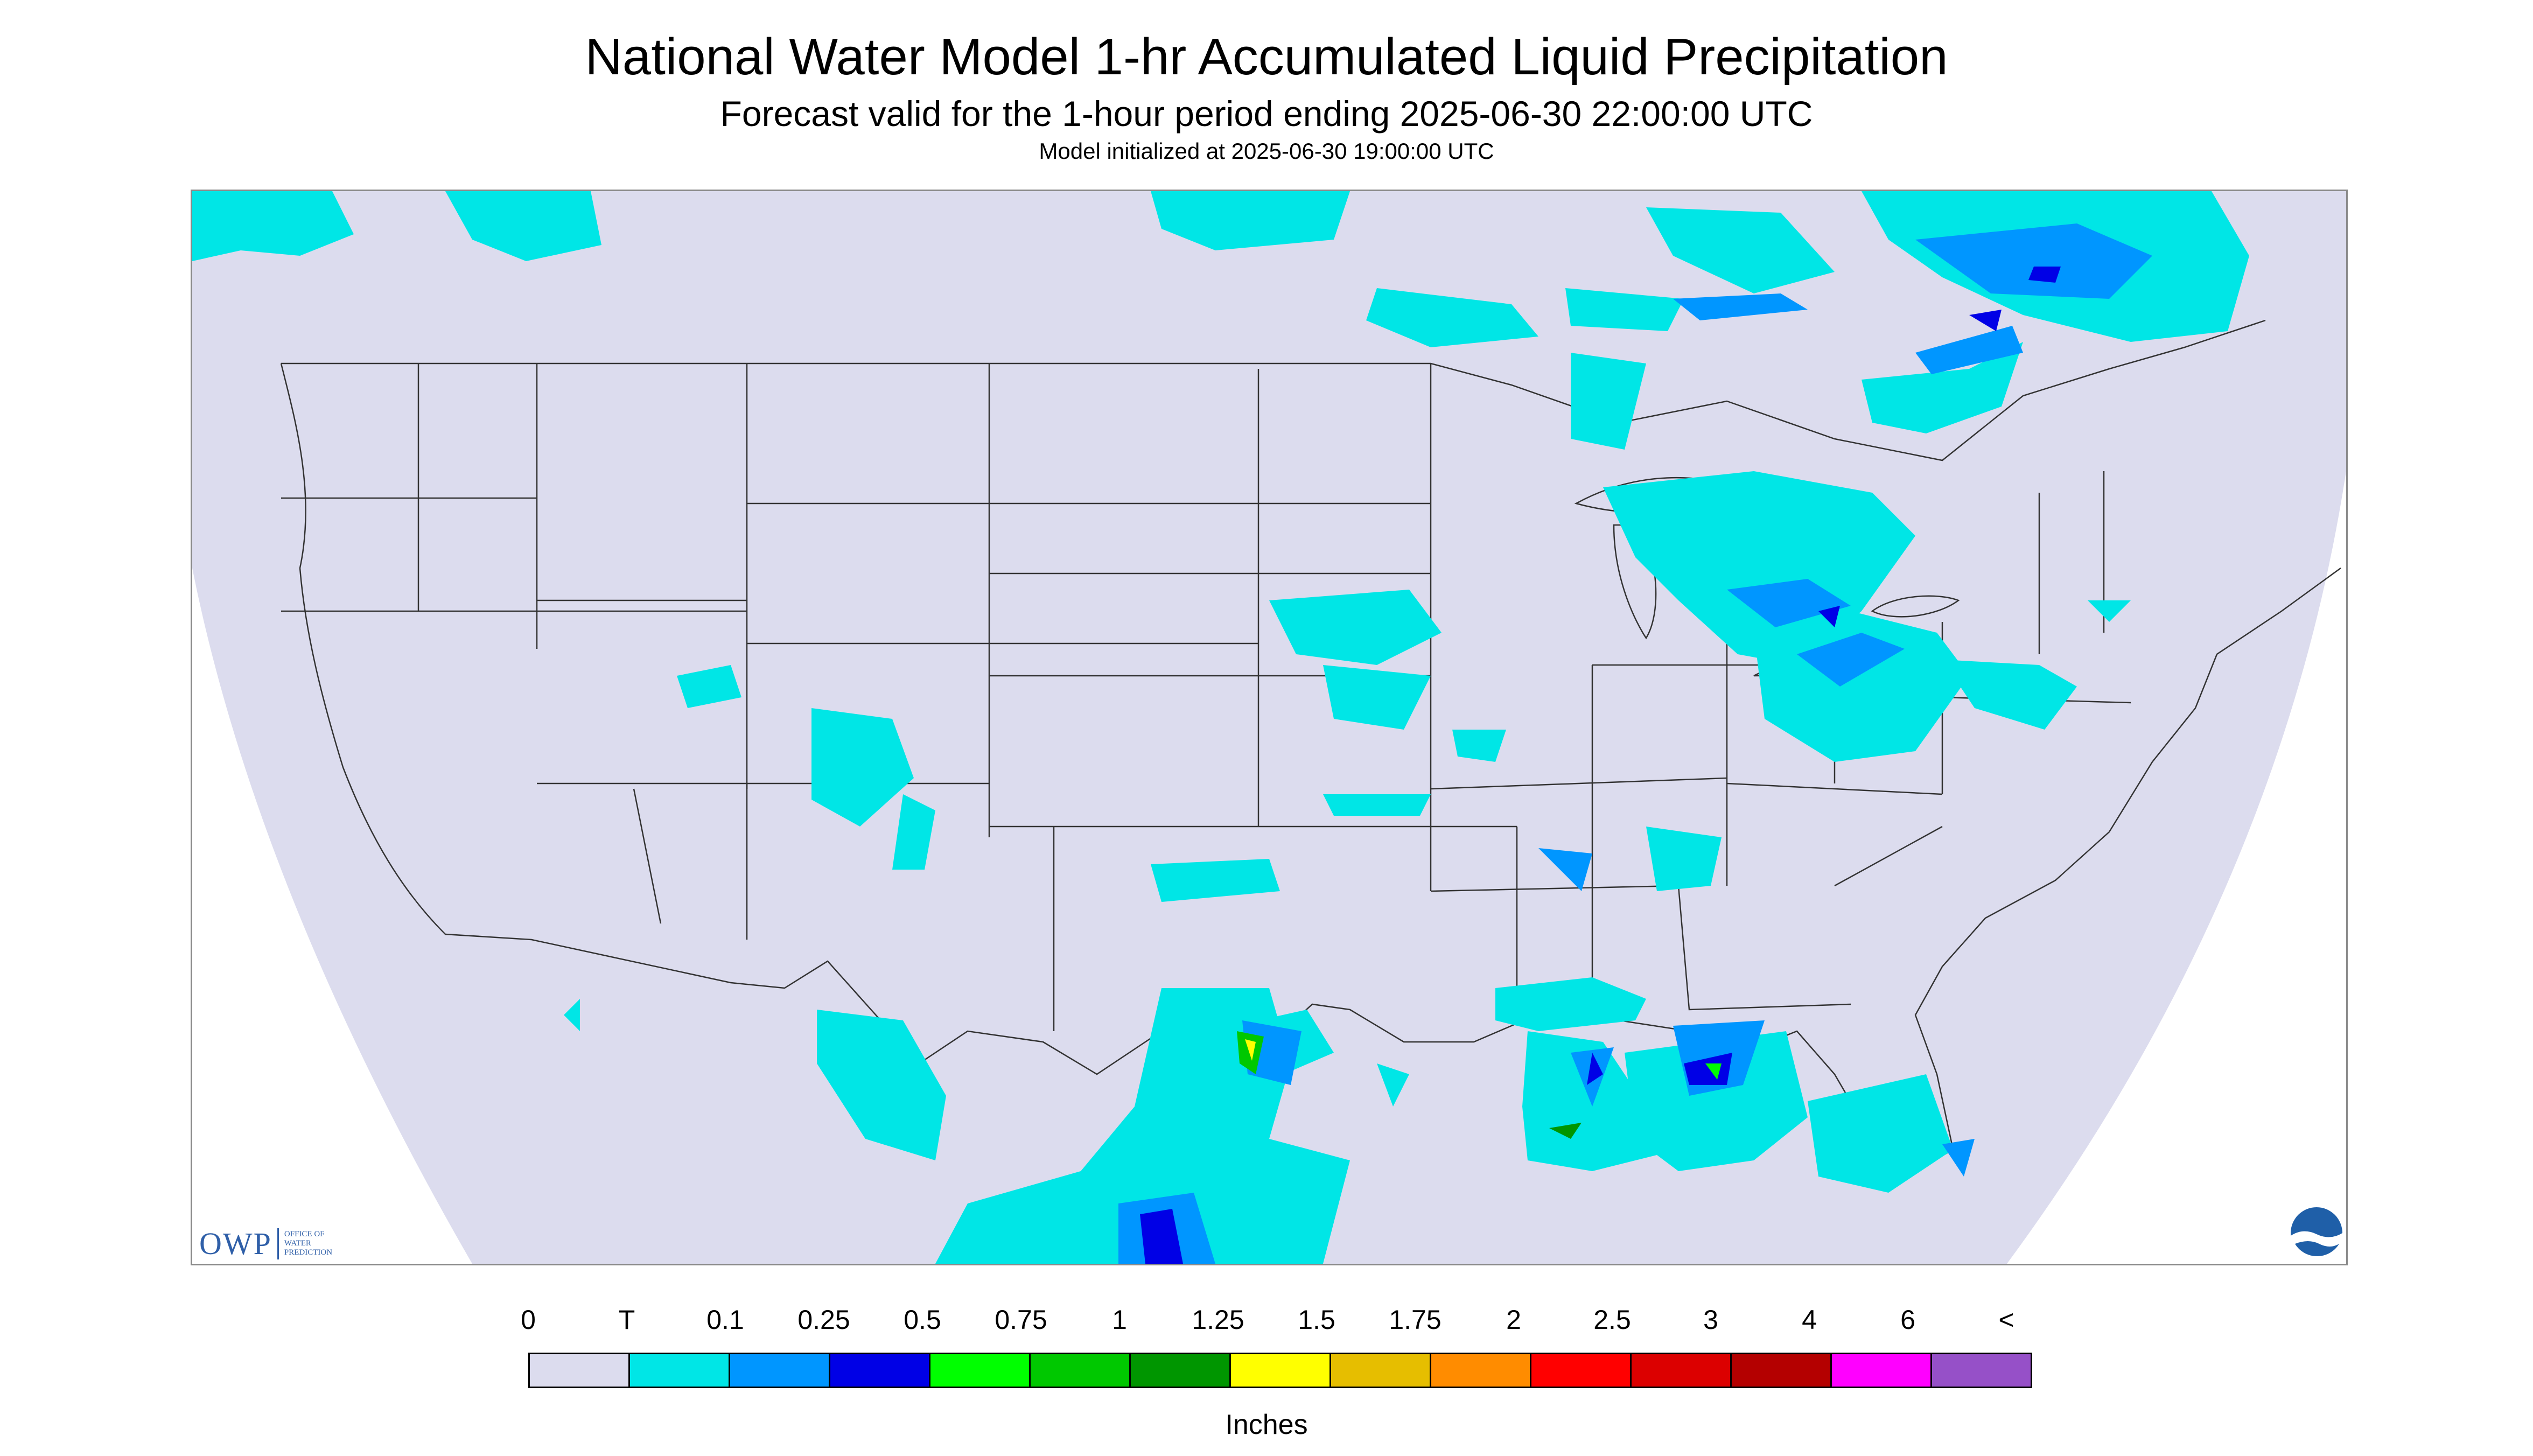 The image size is (2533, 1456). What do you see at coordinates (824, 1320) in the screenshot?
I see `legend-label: 0.25` at bounding box center [824, 1320].